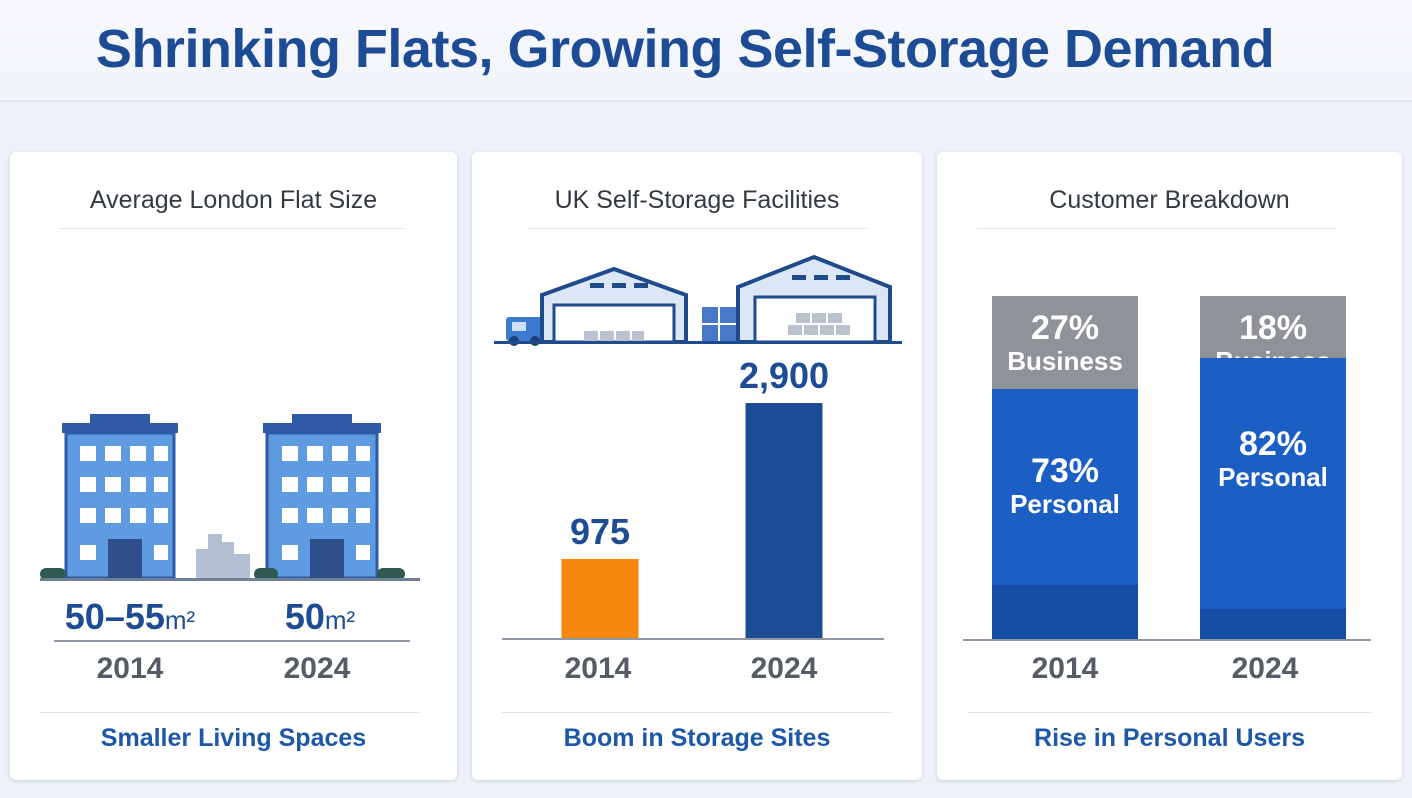  I want to click on building-2024-icon, so click(329, 497).